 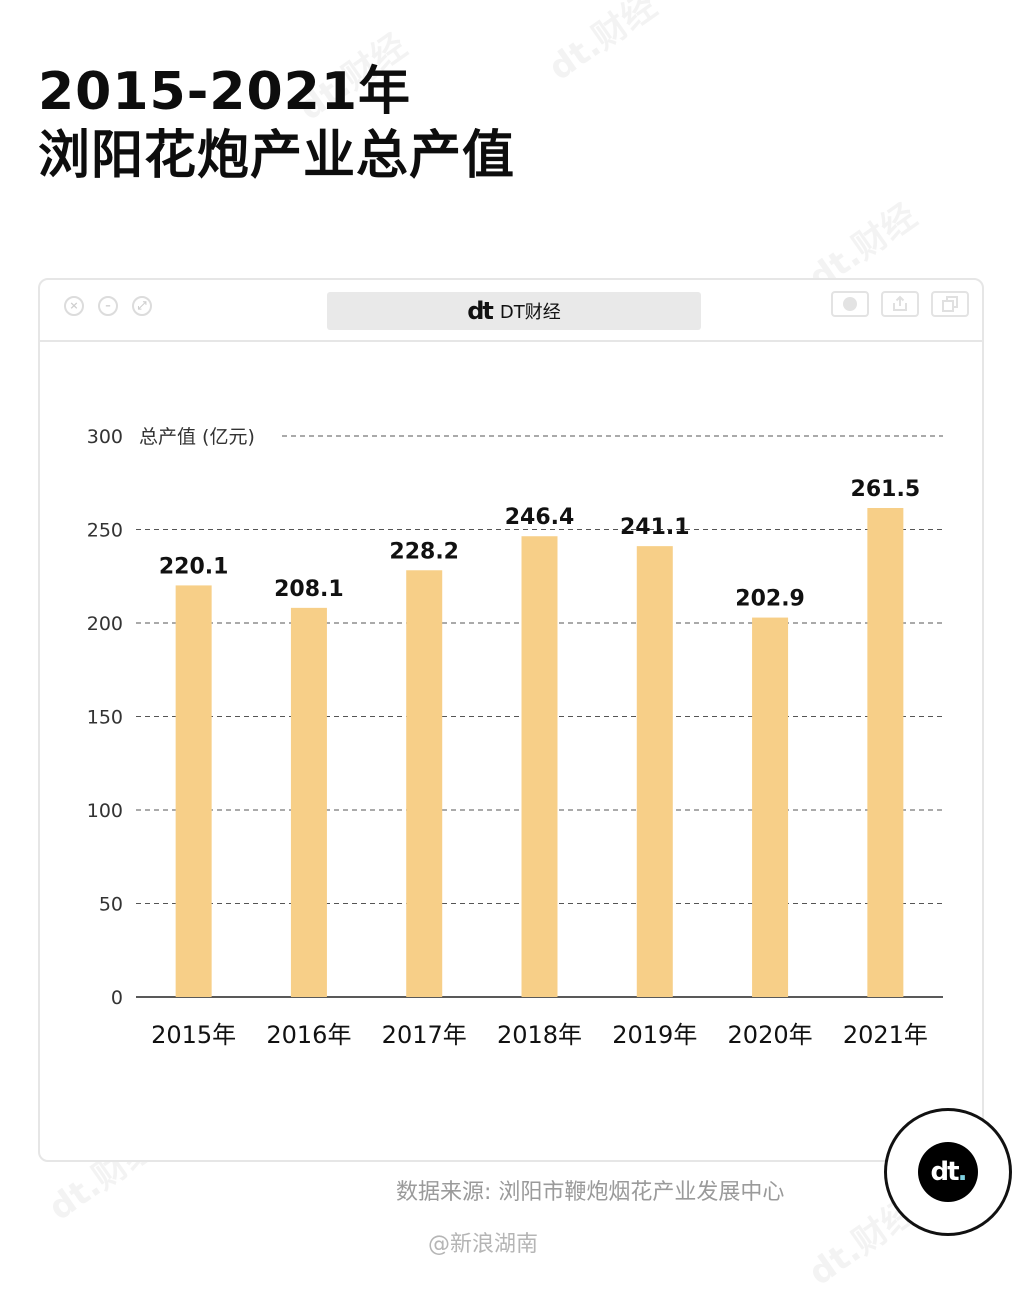 I want to click on minimize-icon: –, so click(x=108, y=306).